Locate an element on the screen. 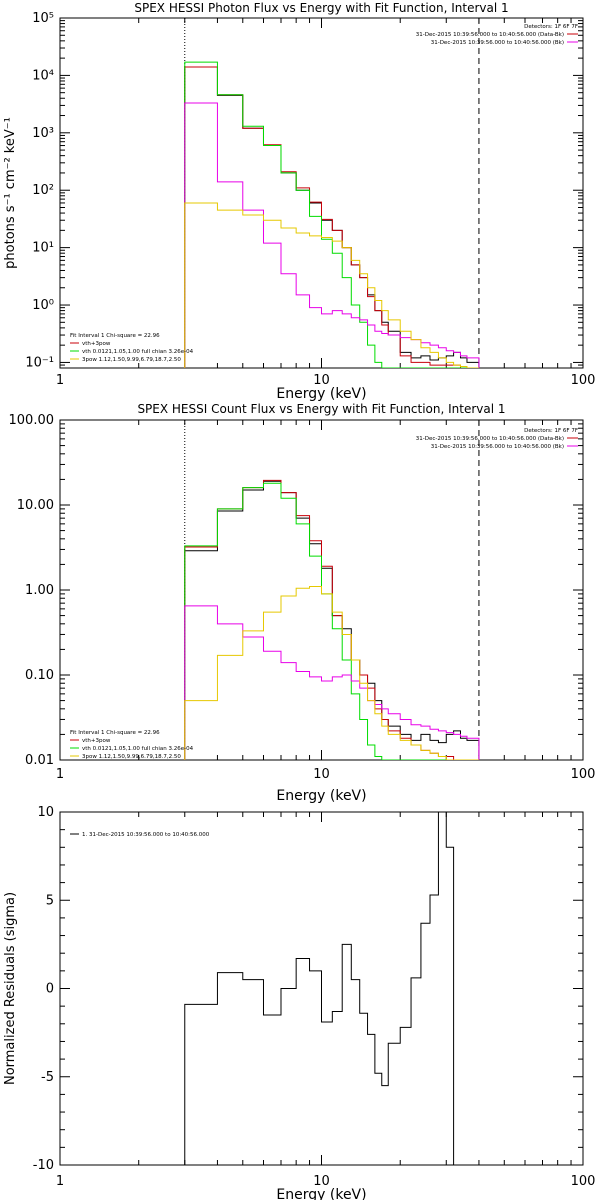 The width and height of the screenshot is (600, 1204). y-tick-label: -5 is located at coordinates (47, 1077).